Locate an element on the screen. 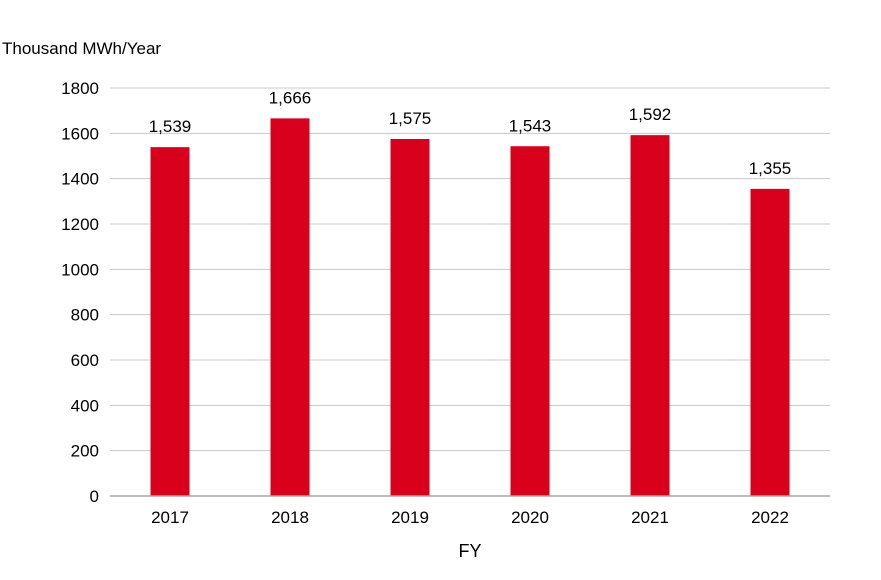 Image resolution: width=881 pixels, height=580 pixels. data-label-2022: 1,355 is located at coordinates (770, 168).